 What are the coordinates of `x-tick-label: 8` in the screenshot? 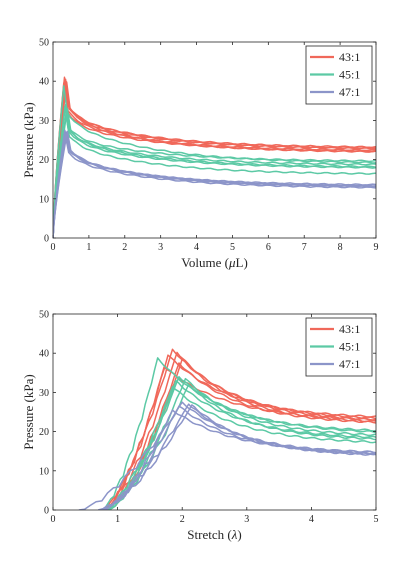 It's located at (340, 247).